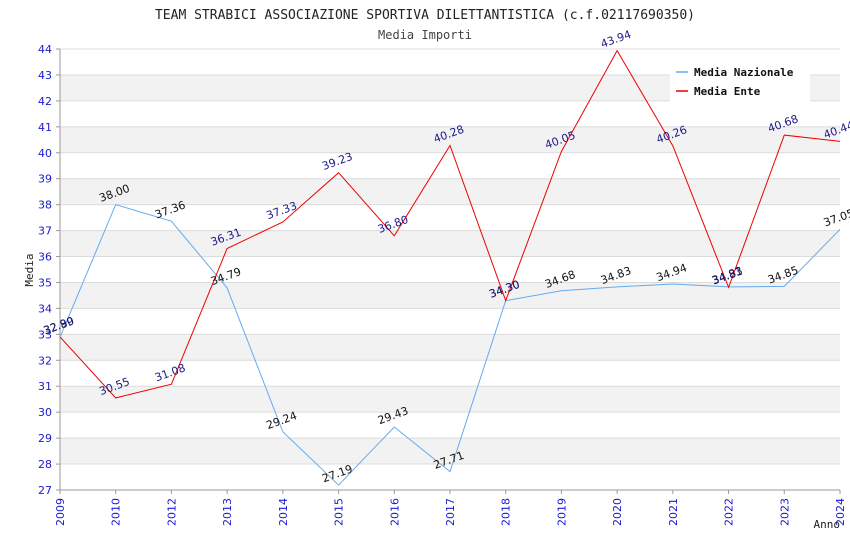 This screenshot has height=550, width=850. I want to click on data-label: 37.05, so click(836, 218).